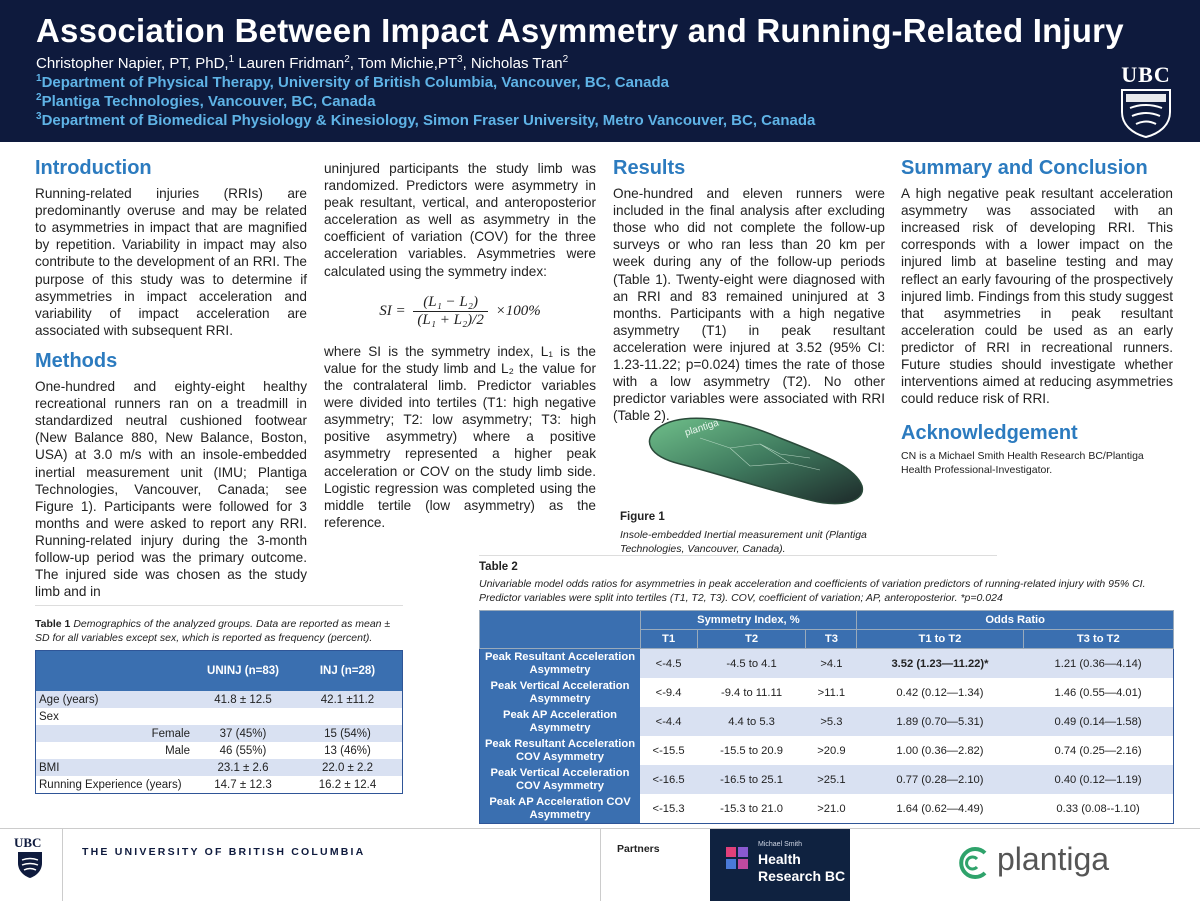 This screenshot has height=901, width=1200. Describe the element at coordinates (243, 785) in the screenshot. I see `table-cell: 14.7 ± 12.3` at that location.